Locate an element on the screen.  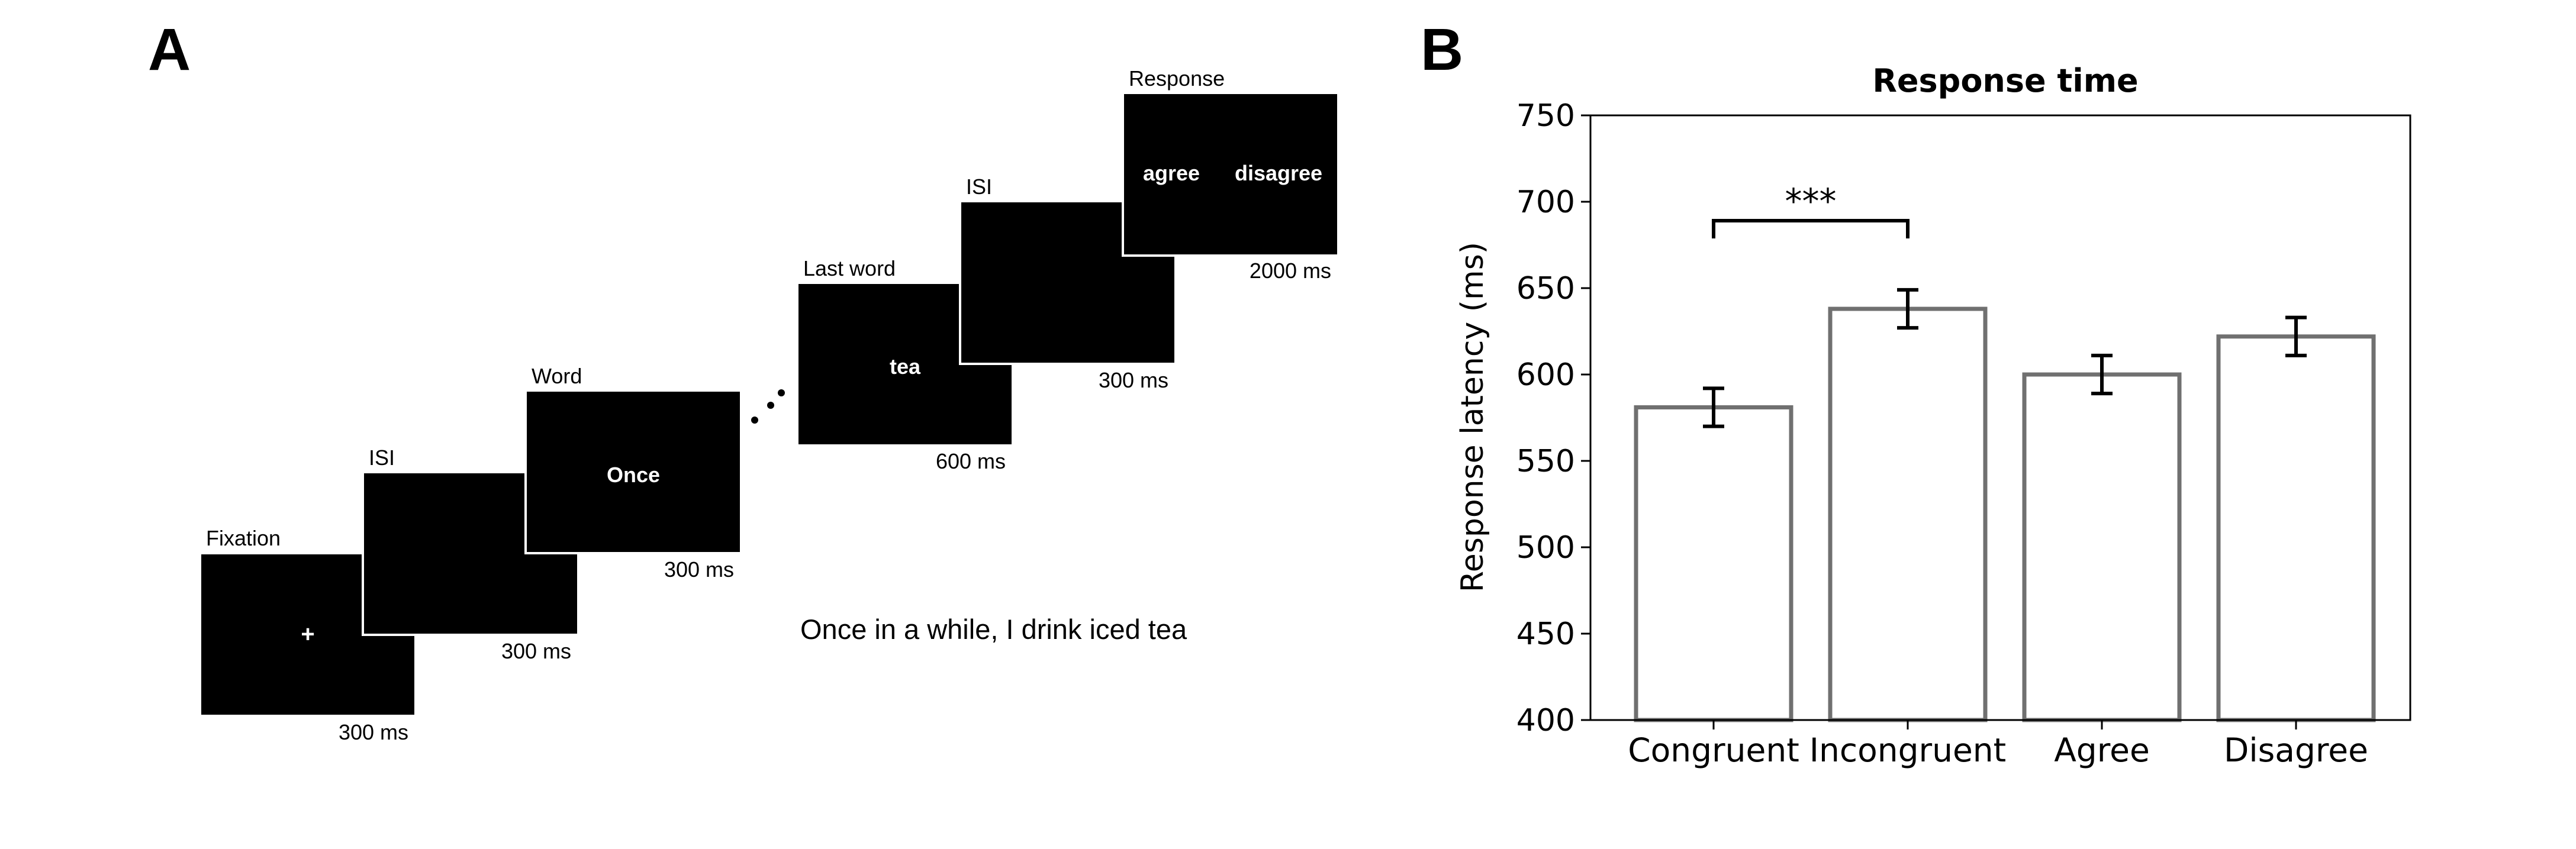
response-title: Response is located at coordinates (1177, 78).